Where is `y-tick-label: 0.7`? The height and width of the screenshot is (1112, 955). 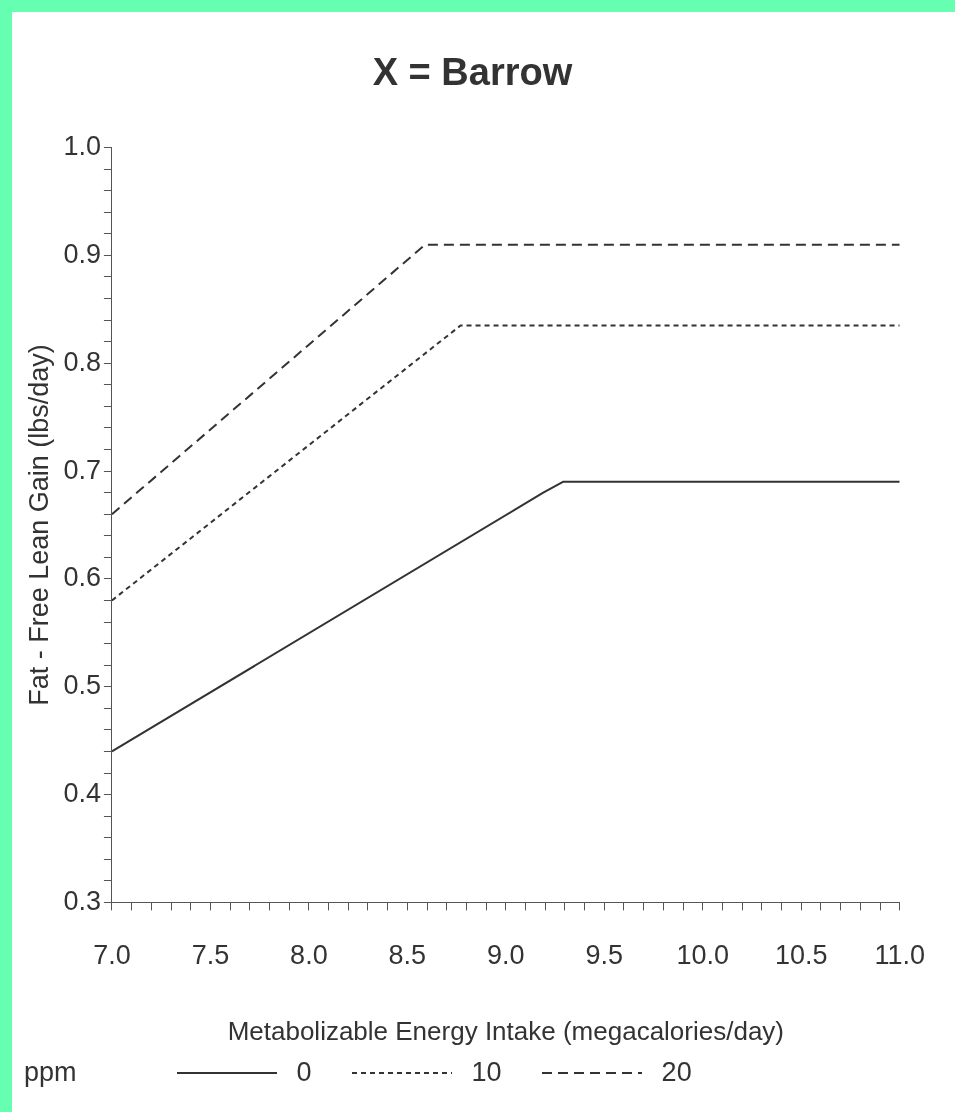
y-tick-label: 0.7 is located at coordinates (82, 469).